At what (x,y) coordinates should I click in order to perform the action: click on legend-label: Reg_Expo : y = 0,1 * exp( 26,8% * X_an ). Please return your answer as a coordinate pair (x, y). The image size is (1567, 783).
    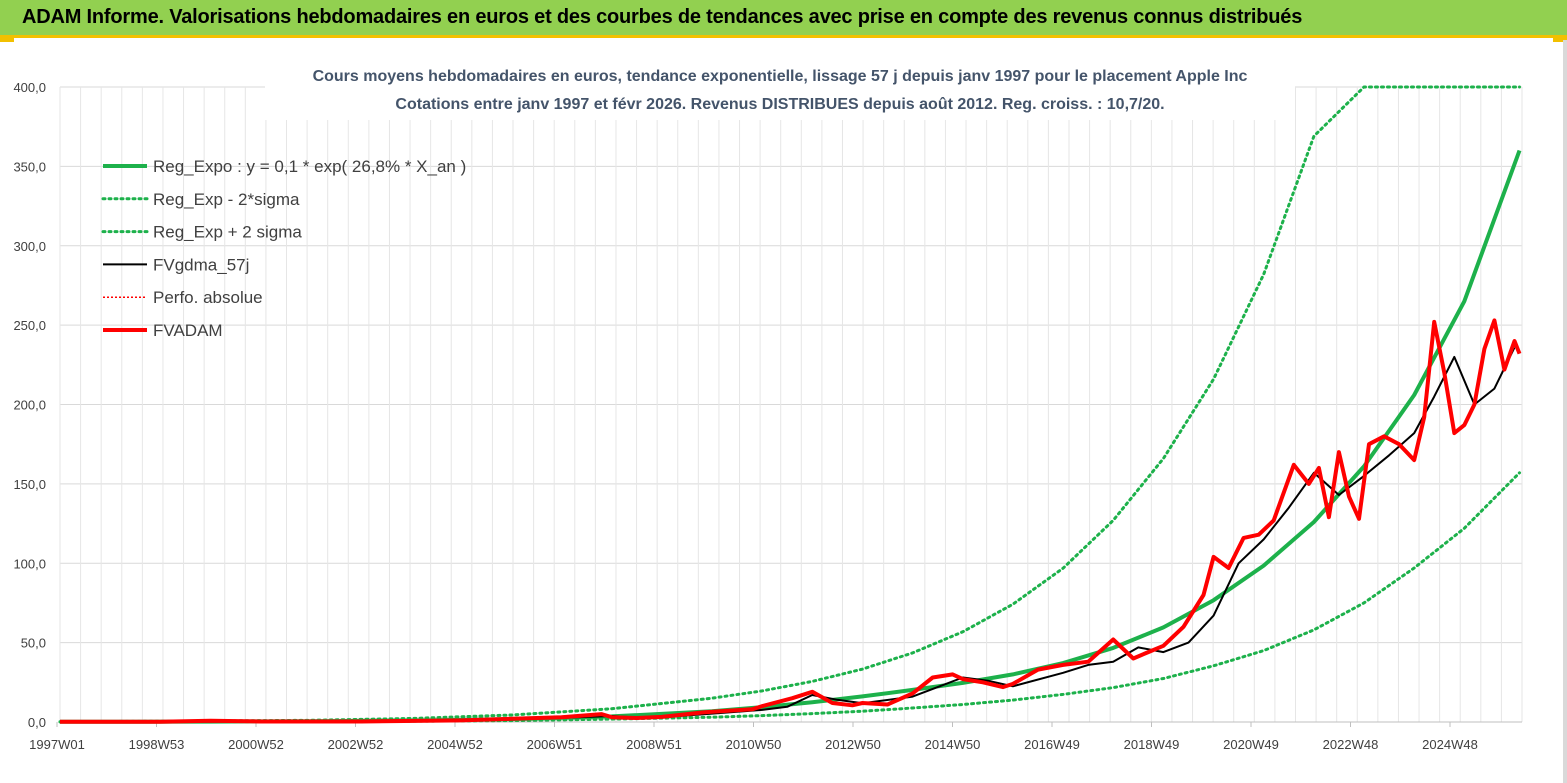
    Looking at the image, I should click on (309, 166).